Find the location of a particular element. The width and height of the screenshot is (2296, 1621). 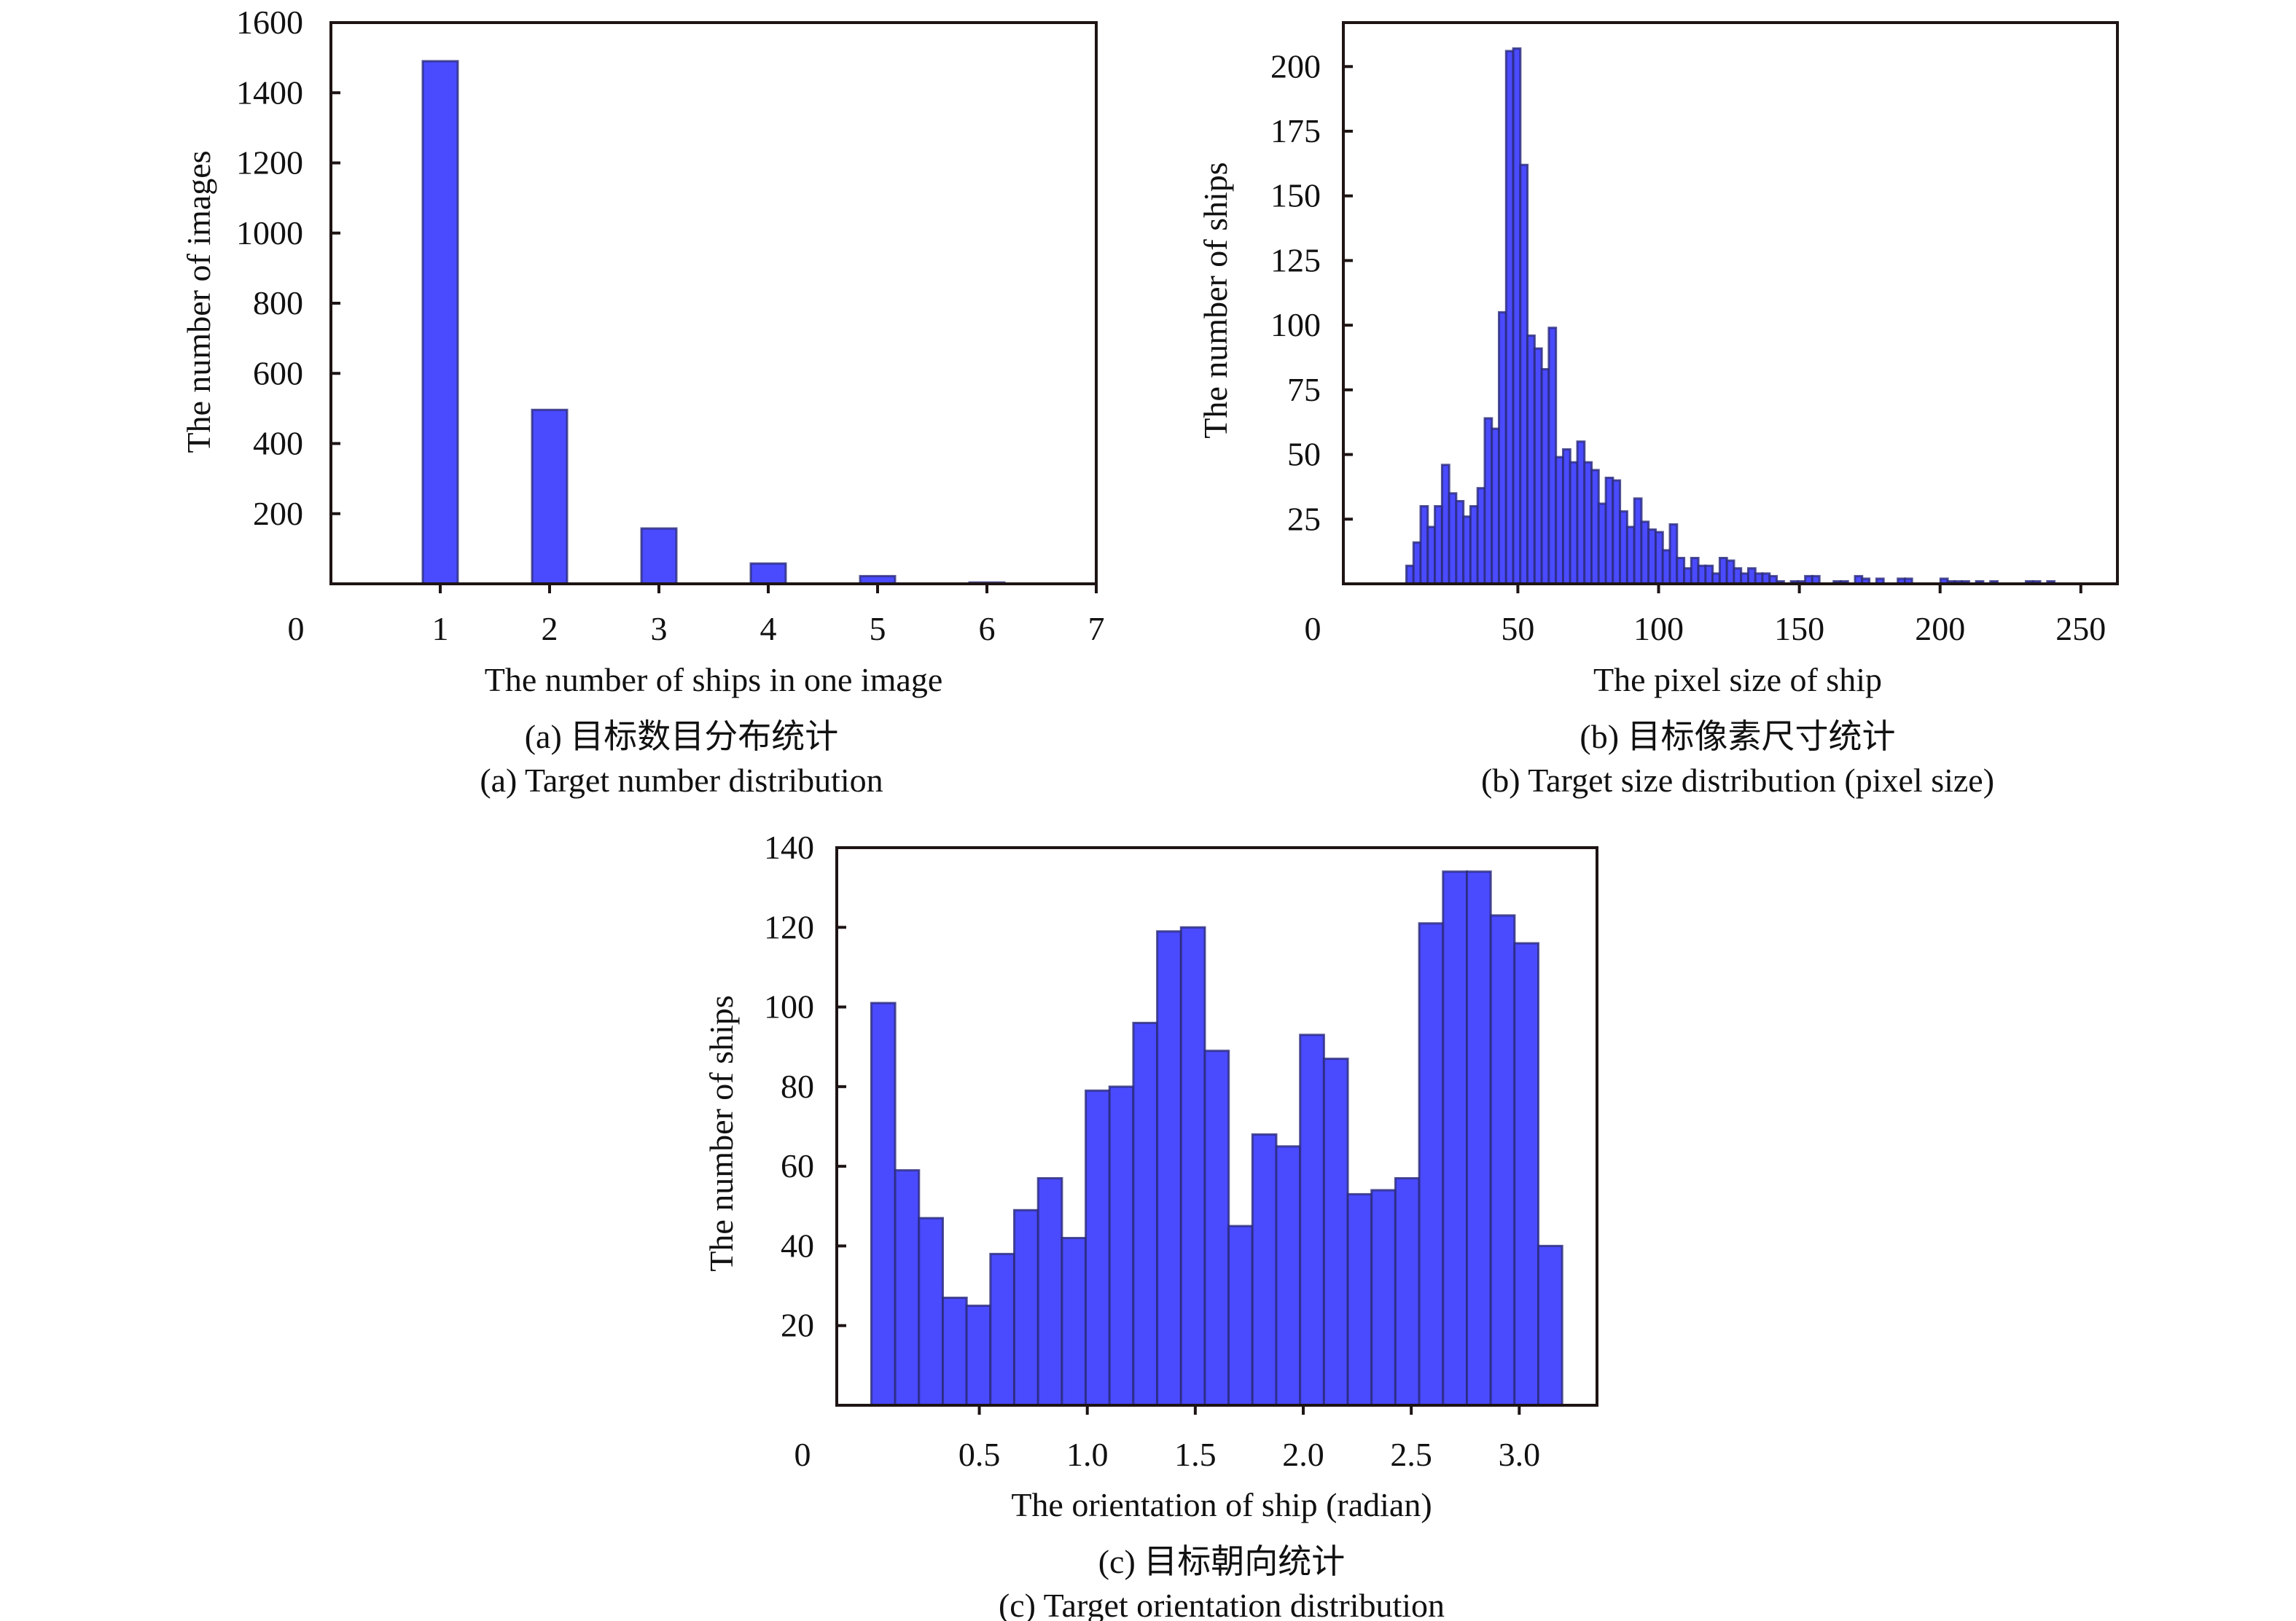

y-tick-label-c-3: 80 is located at coordinates (797, 1086).